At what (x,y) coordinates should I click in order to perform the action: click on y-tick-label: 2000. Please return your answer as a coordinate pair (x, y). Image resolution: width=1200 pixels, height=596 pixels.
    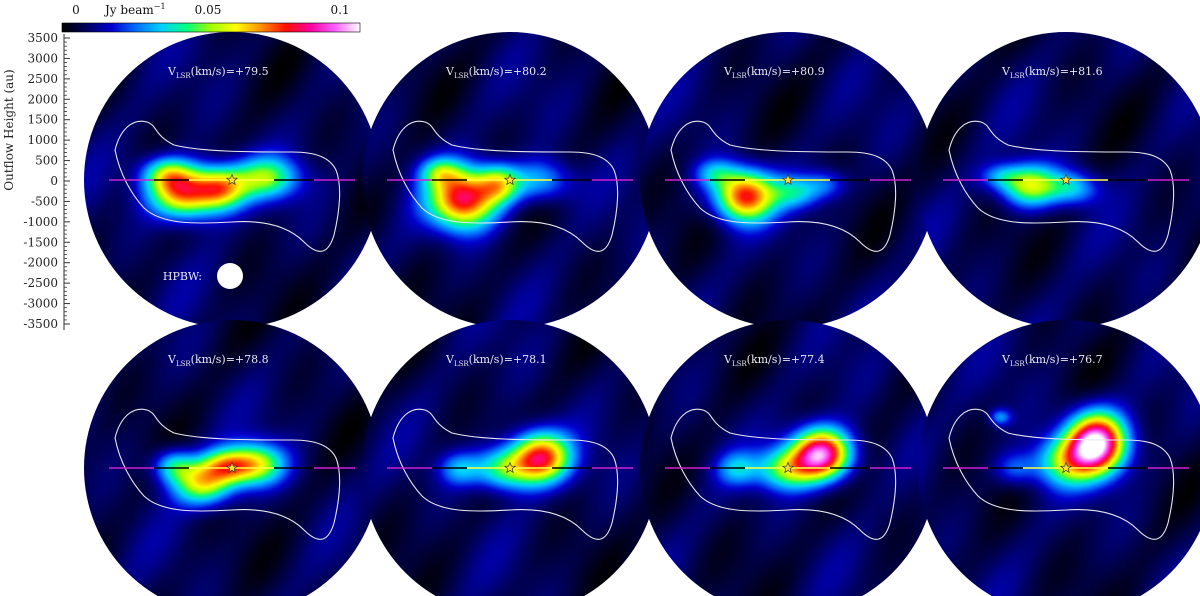
    Looking at the image, I should click on (42, 99).